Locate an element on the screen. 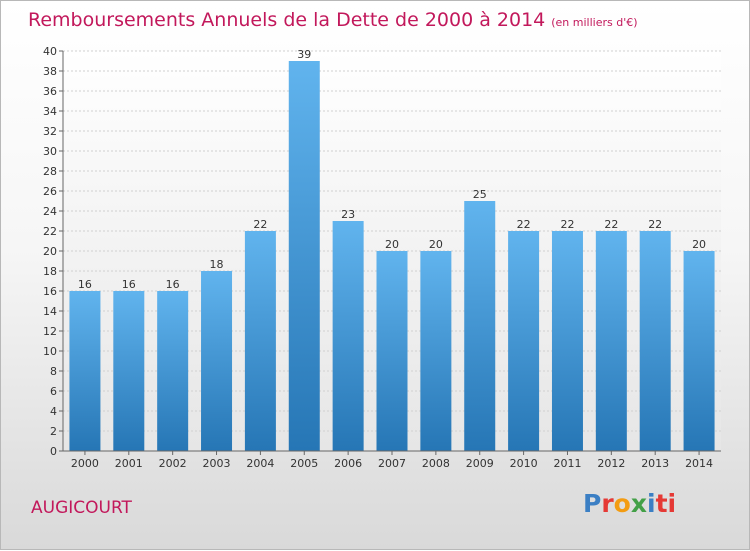  y-tick-label: 10 is located at coordinates (50, 351).